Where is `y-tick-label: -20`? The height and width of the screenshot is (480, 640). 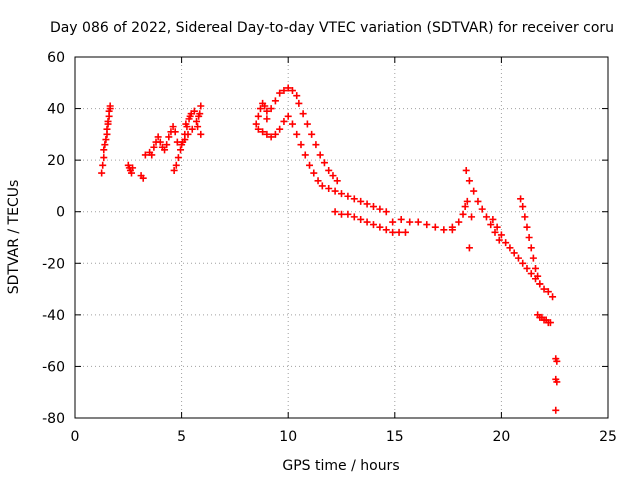 y-tick-label: -20 is located at coordinates (53, 264).